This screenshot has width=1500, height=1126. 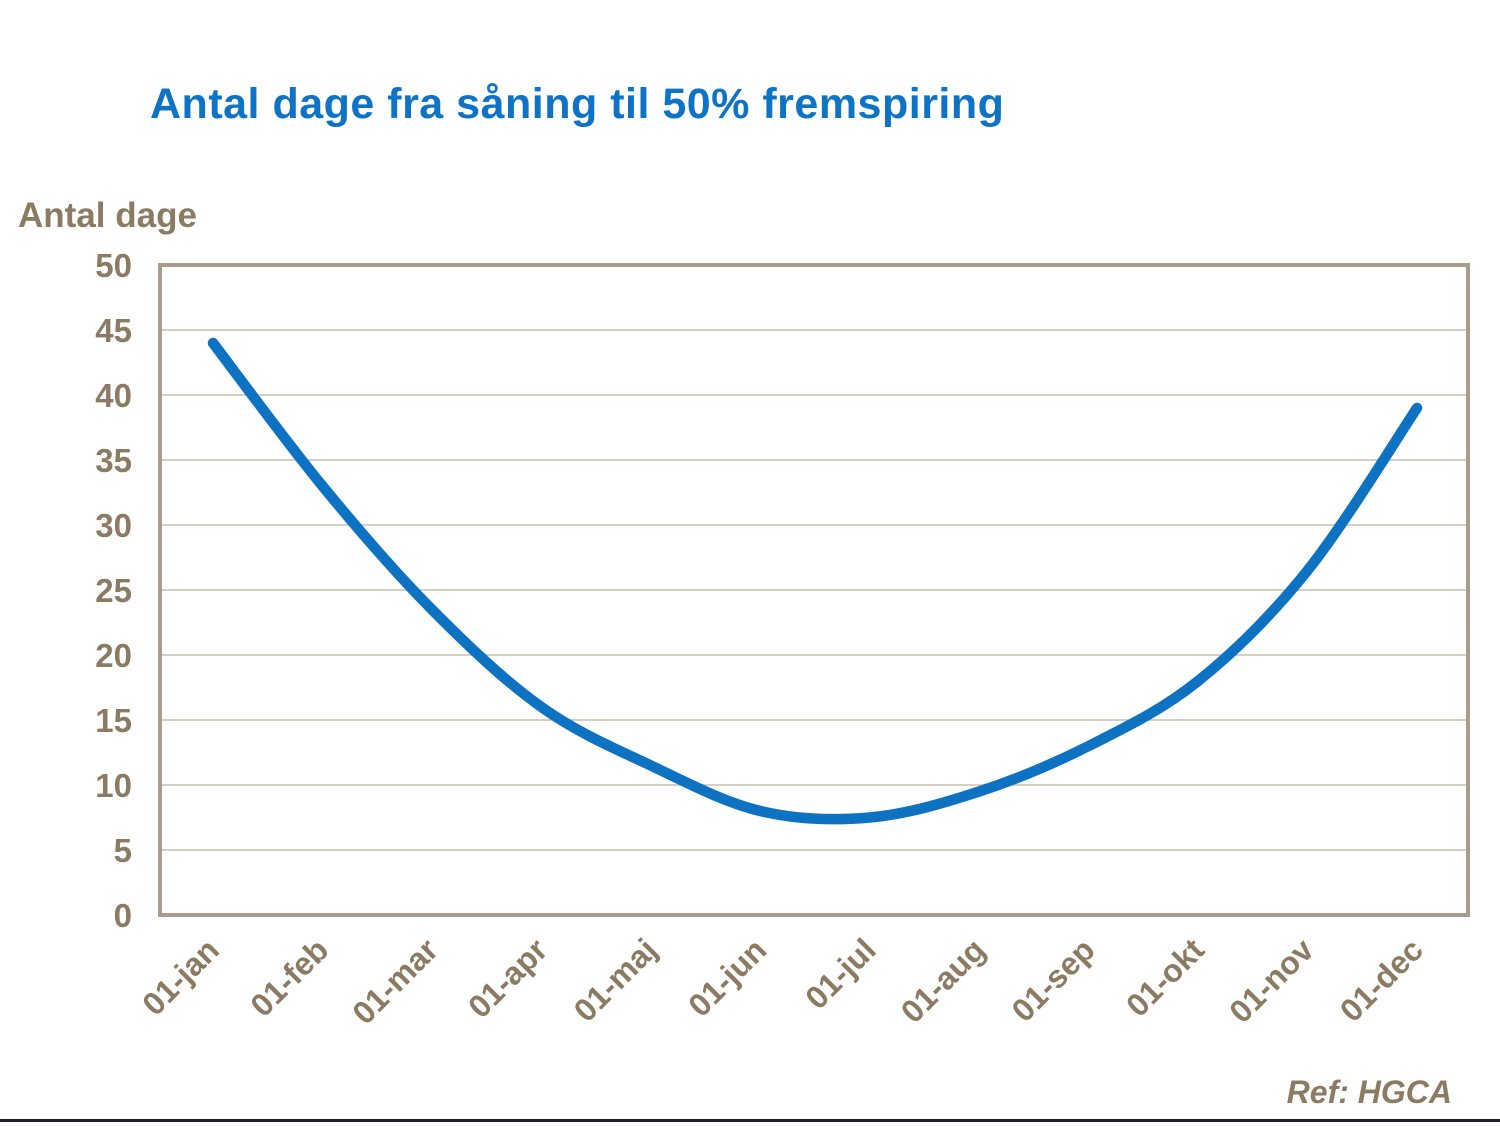 I want to click on y-tick-label-20: 20, so click(x=113, y=655).